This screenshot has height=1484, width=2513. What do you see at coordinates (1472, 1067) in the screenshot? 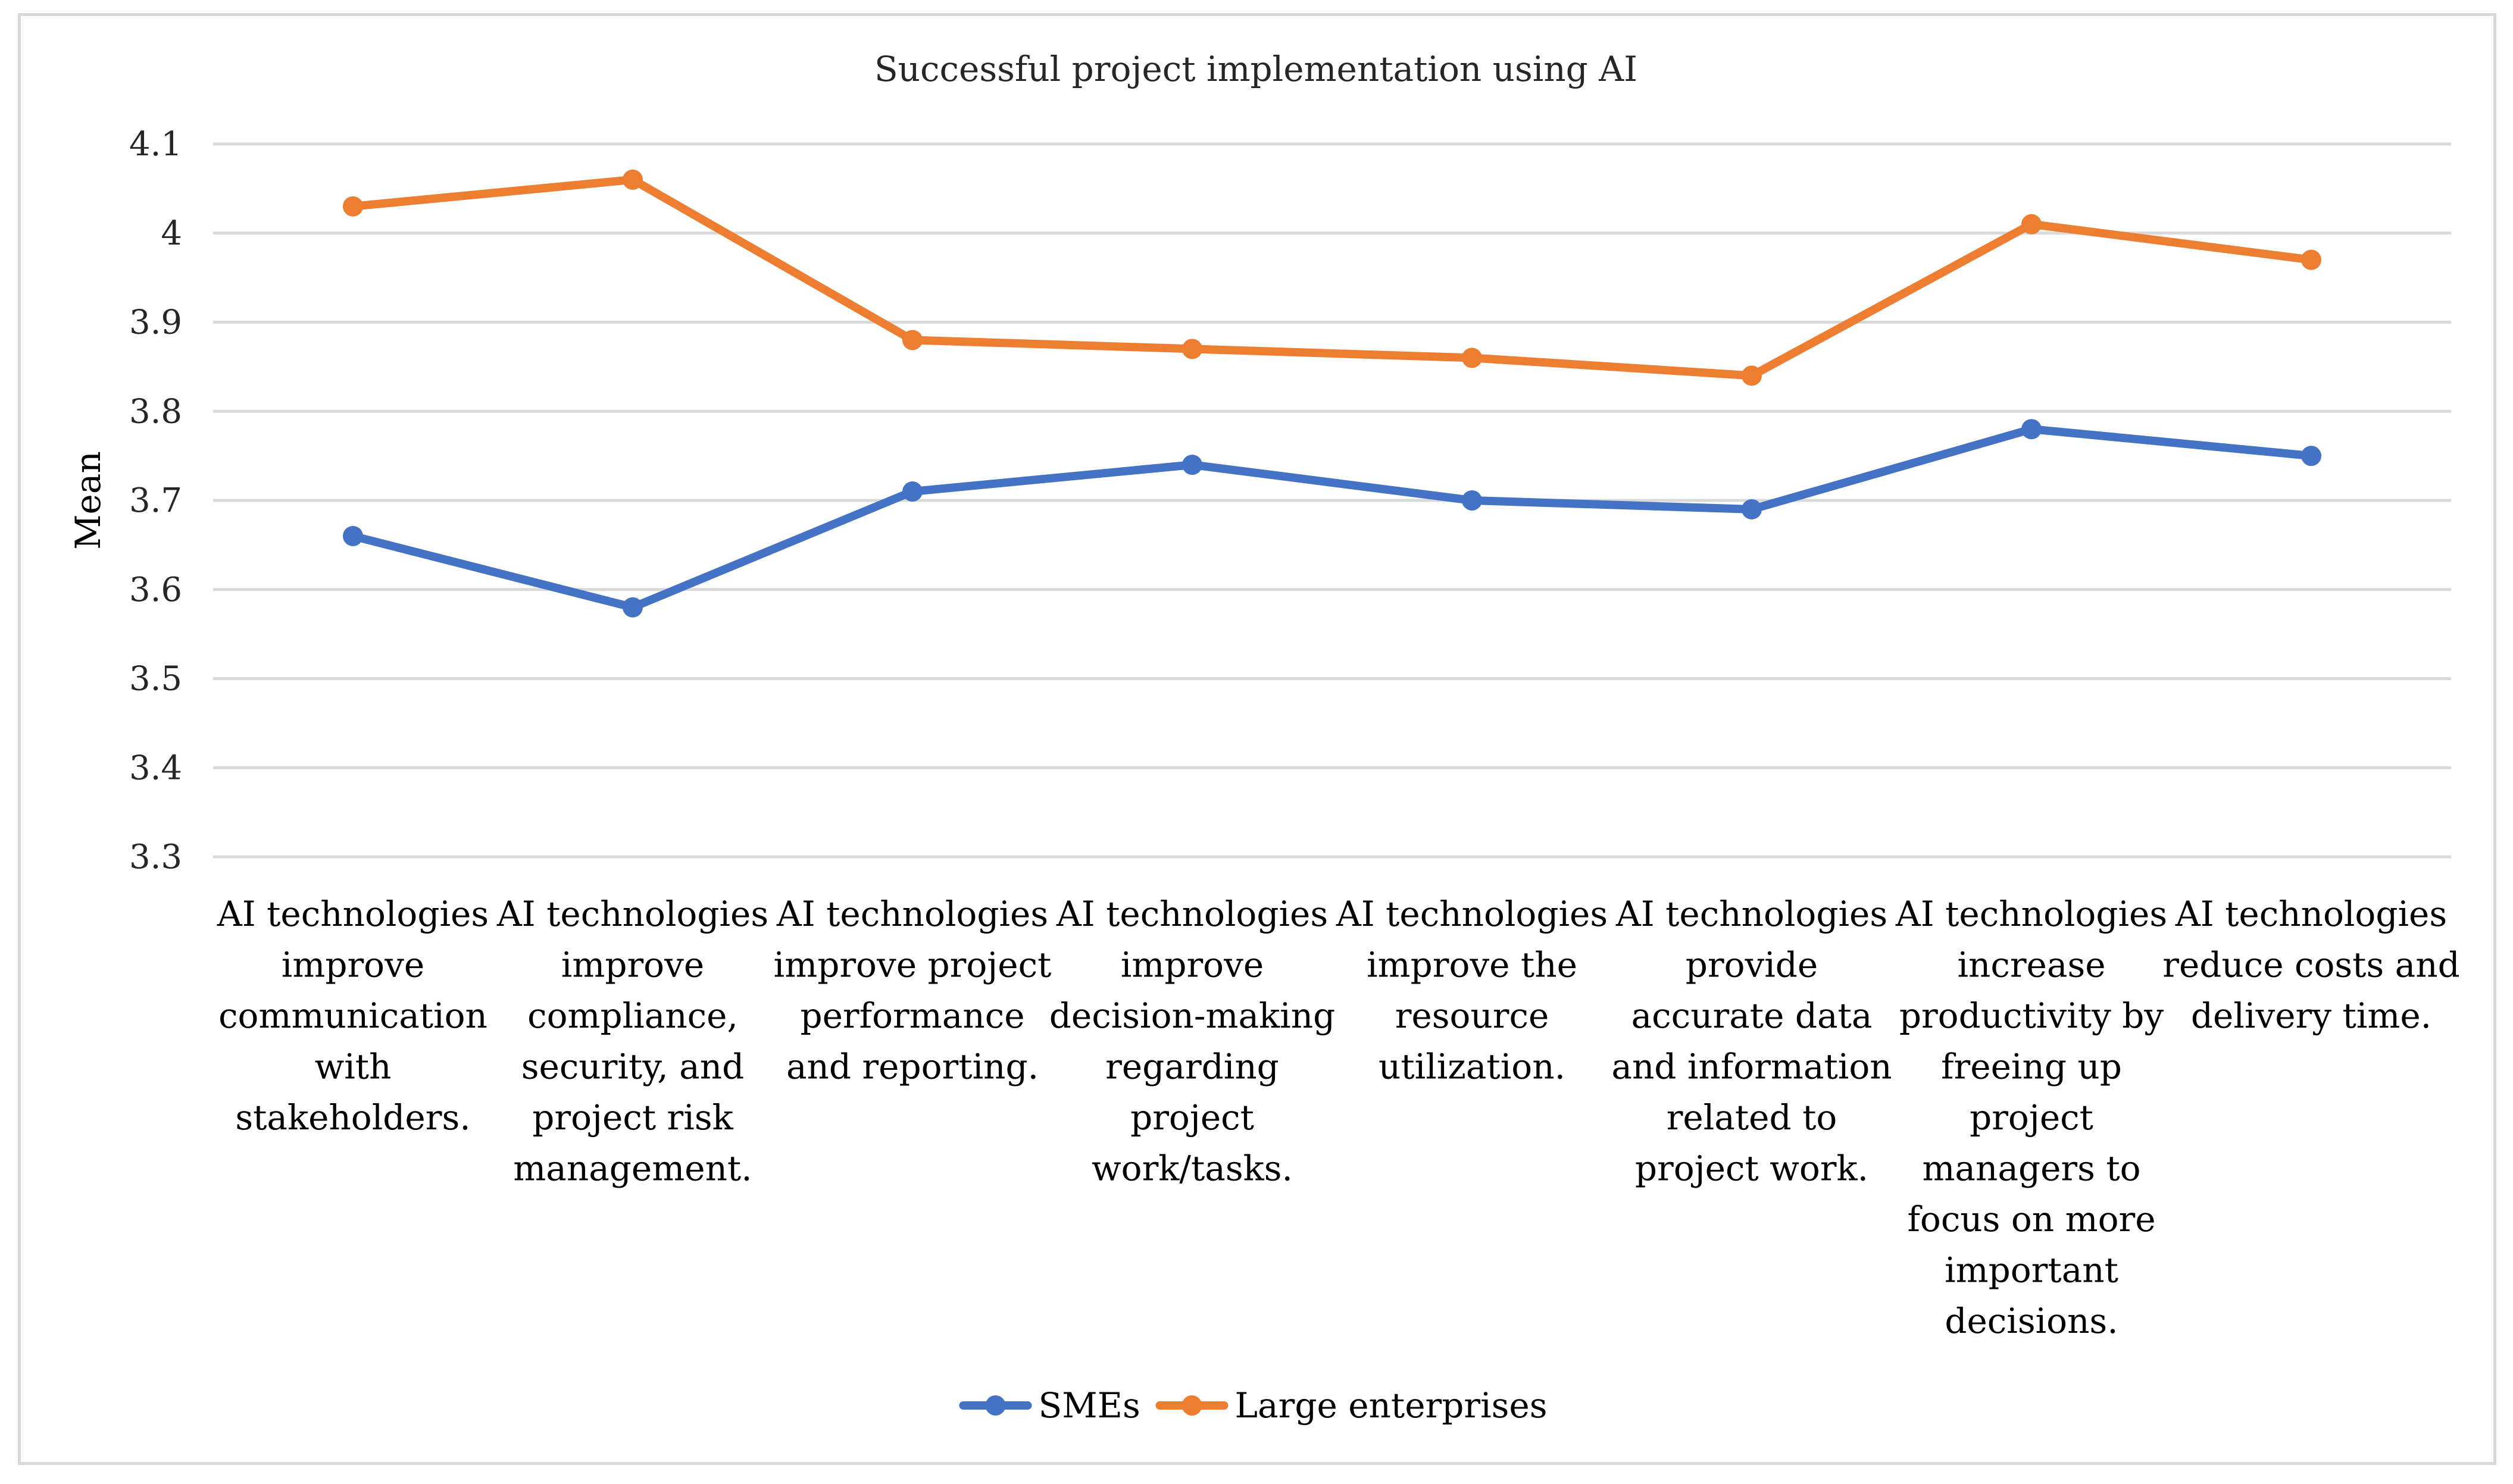
I see `x-category-label-line: utilization.` at bounding box center [1472, 1067].